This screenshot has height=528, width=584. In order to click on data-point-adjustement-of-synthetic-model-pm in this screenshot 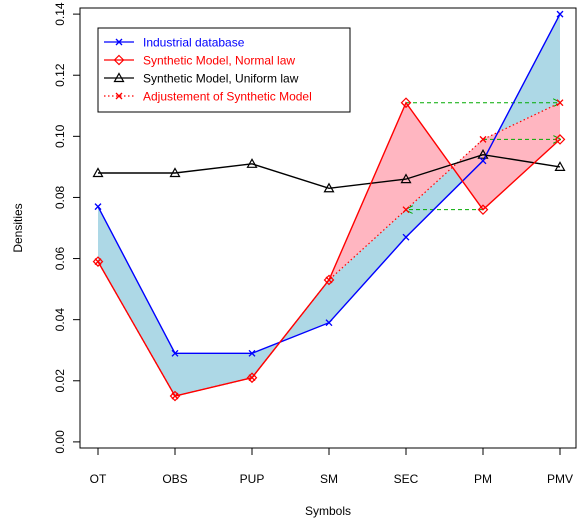, I will do `click(483, 139)`.